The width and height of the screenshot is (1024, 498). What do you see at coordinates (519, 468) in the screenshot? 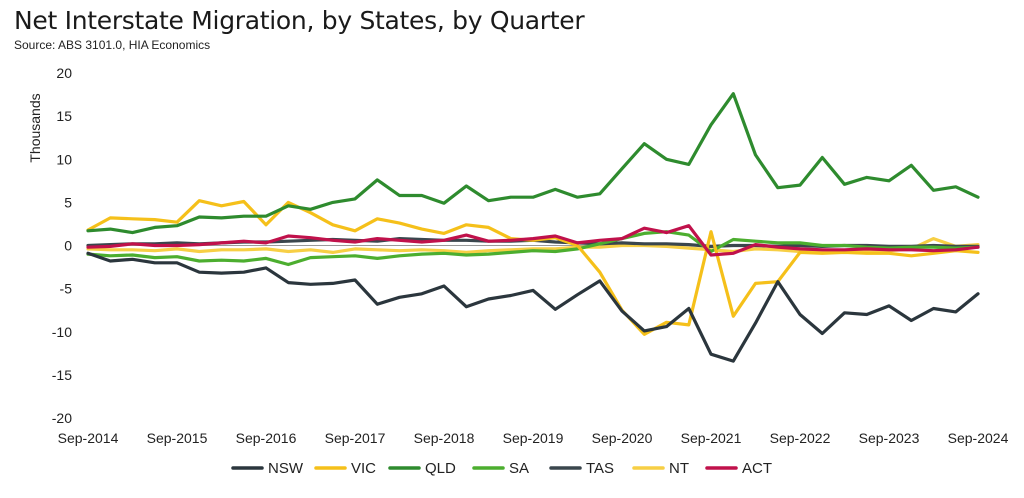
I see `legend-label-sa: SA` at bounding box center [519, 468].